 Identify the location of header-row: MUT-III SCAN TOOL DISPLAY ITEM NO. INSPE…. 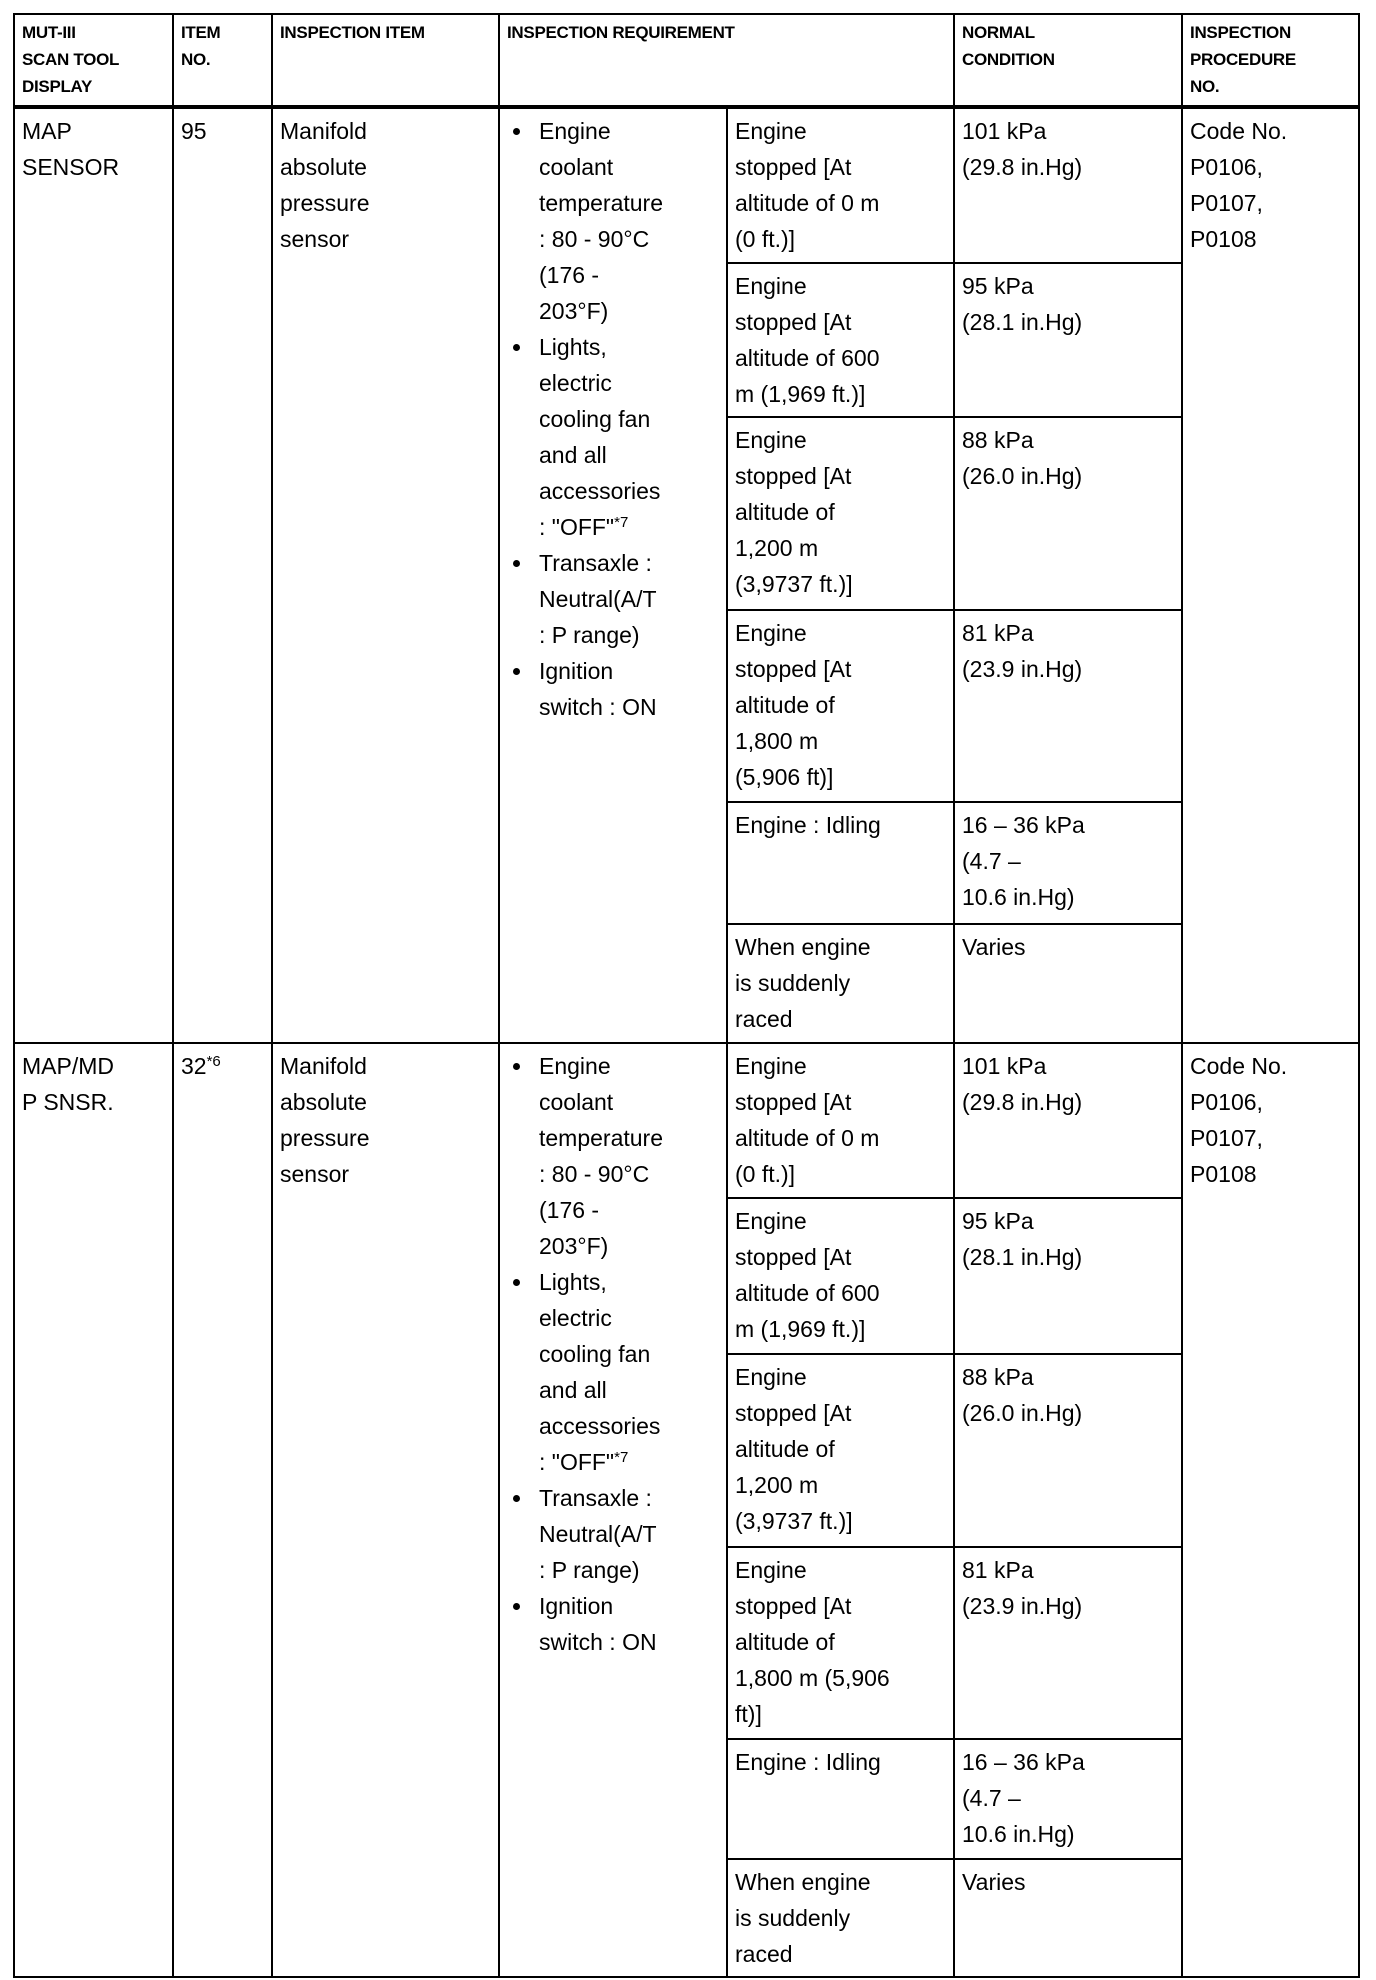
(687, 61).